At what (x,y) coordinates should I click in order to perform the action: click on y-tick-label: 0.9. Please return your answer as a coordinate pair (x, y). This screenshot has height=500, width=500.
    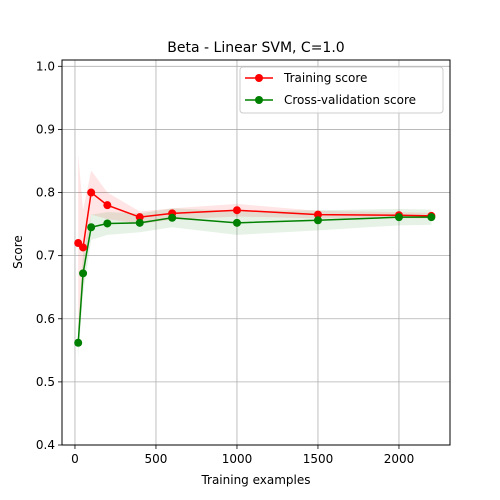
    Looking at the image, I should click on (45, 129).